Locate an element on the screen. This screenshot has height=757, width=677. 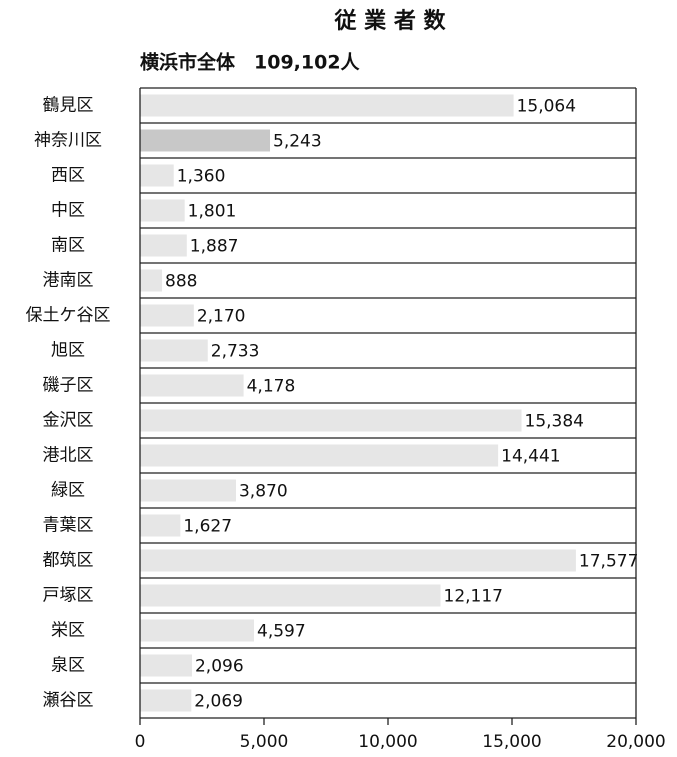
value-label: 15,064 is located at coordinates (546, 107).